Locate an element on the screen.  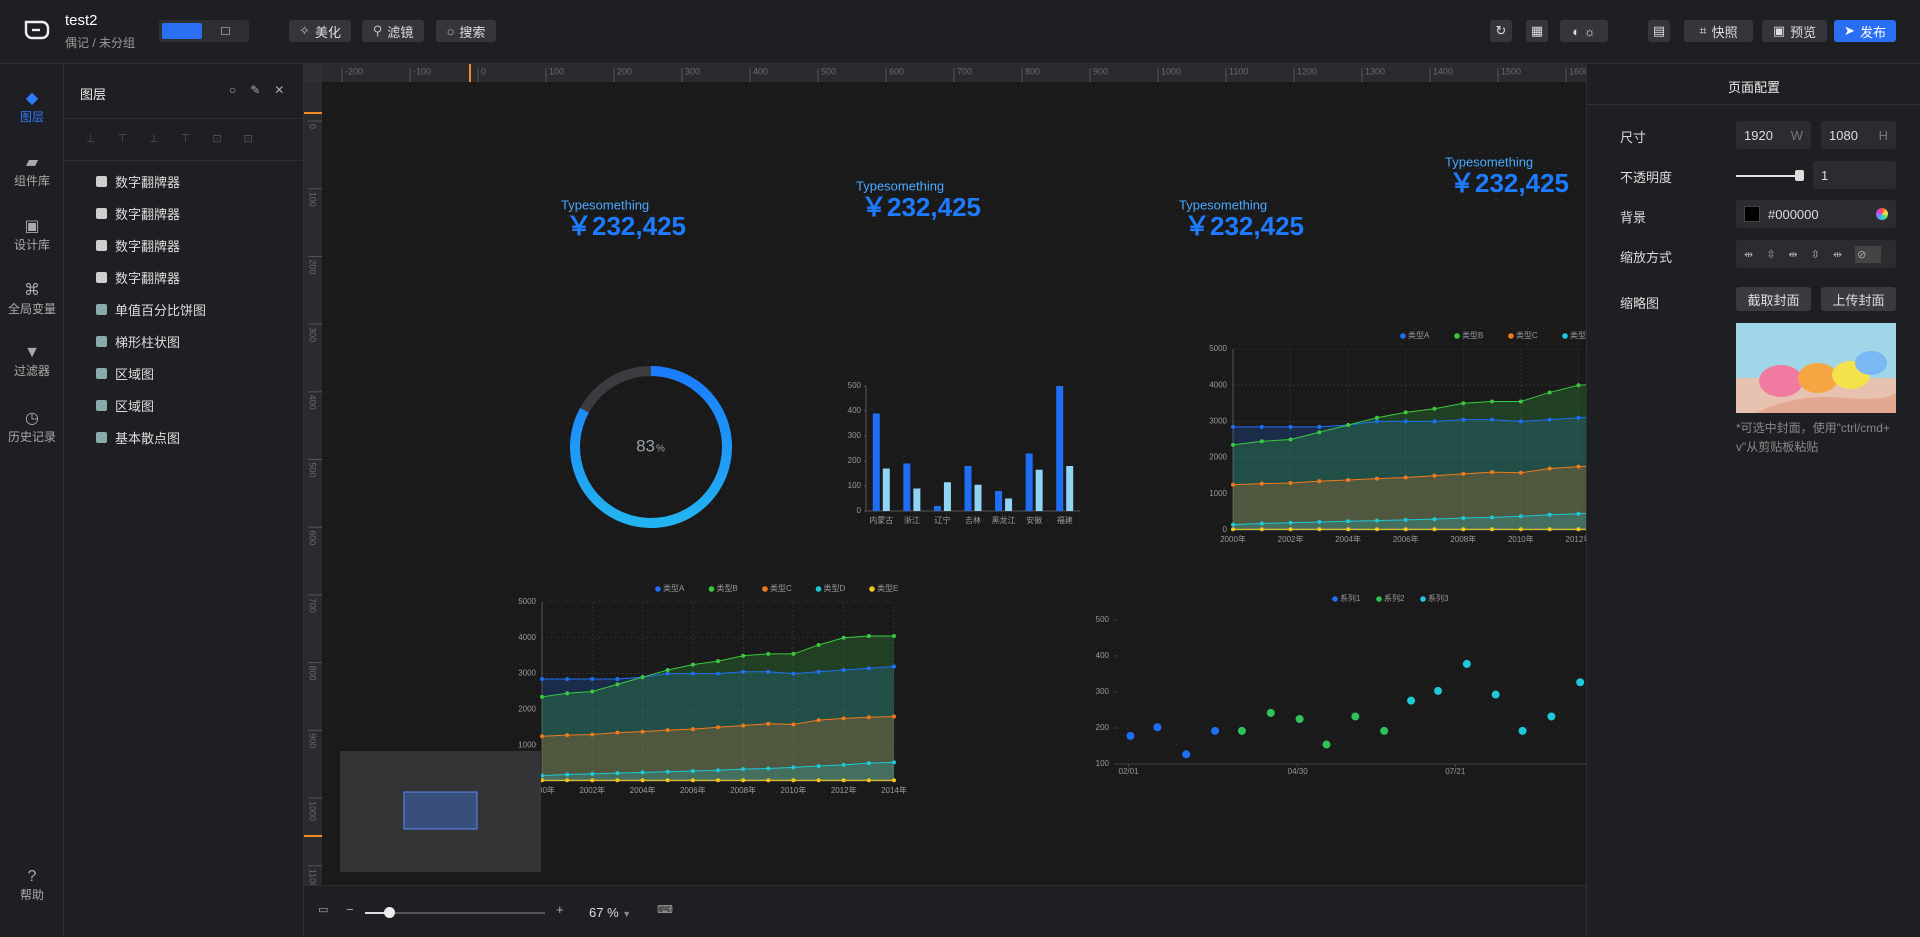
beautify-button: ✧ 美化 is located at coordinates (320, 31).